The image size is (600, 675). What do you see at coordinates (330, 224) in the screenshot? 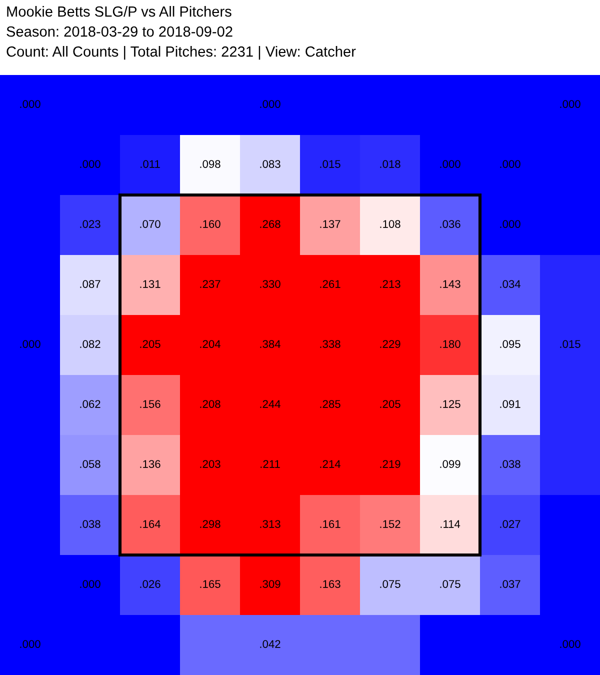
I see `data-label: .137` at bounding box center [330, 224].